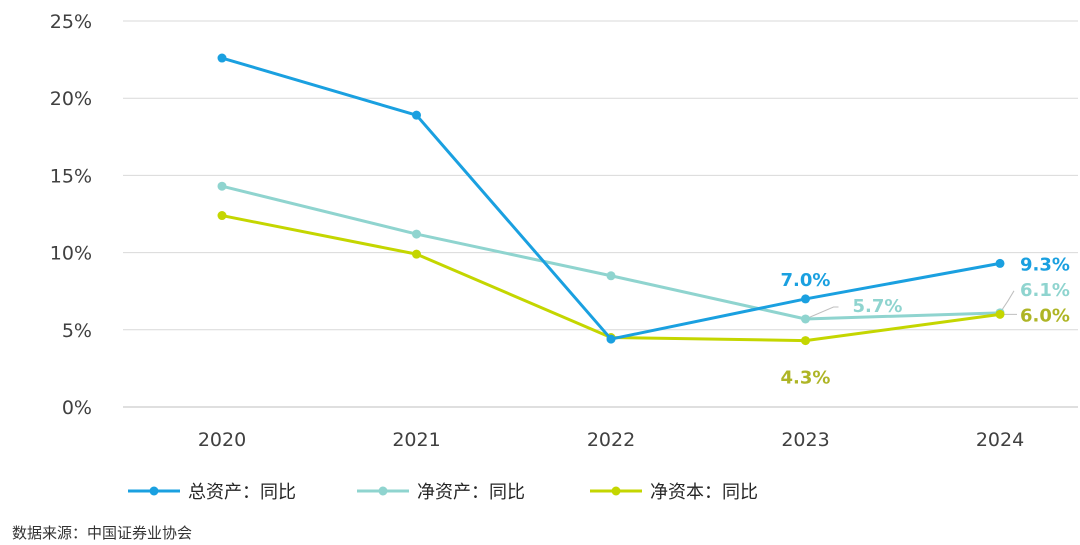  What do you see at coordinates (1045, 290) in the screenshot?
I see `data-label: 6.1%` at bounding box center [1045, 290].